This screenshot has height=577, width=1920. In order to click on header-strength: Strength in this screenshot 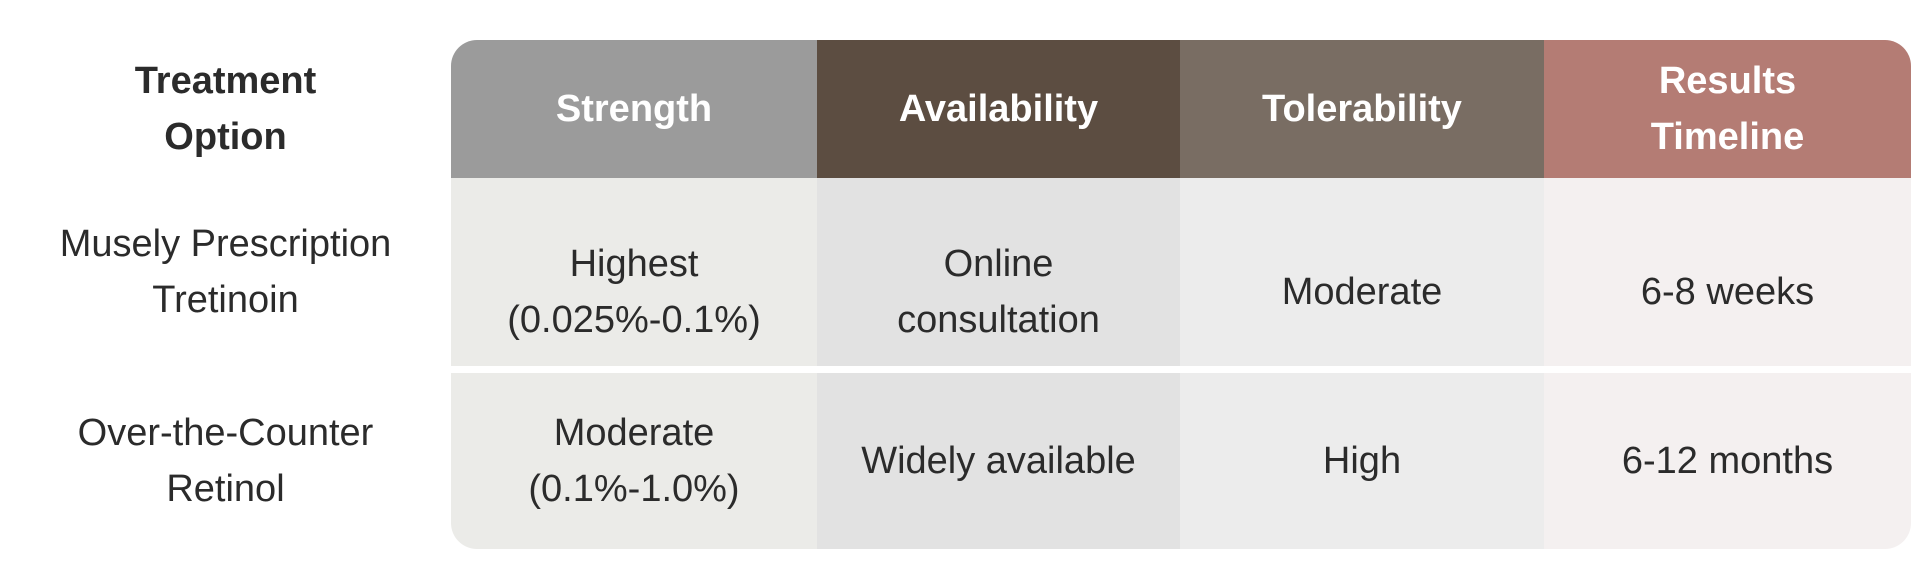, I will do `click(634, 109)`.